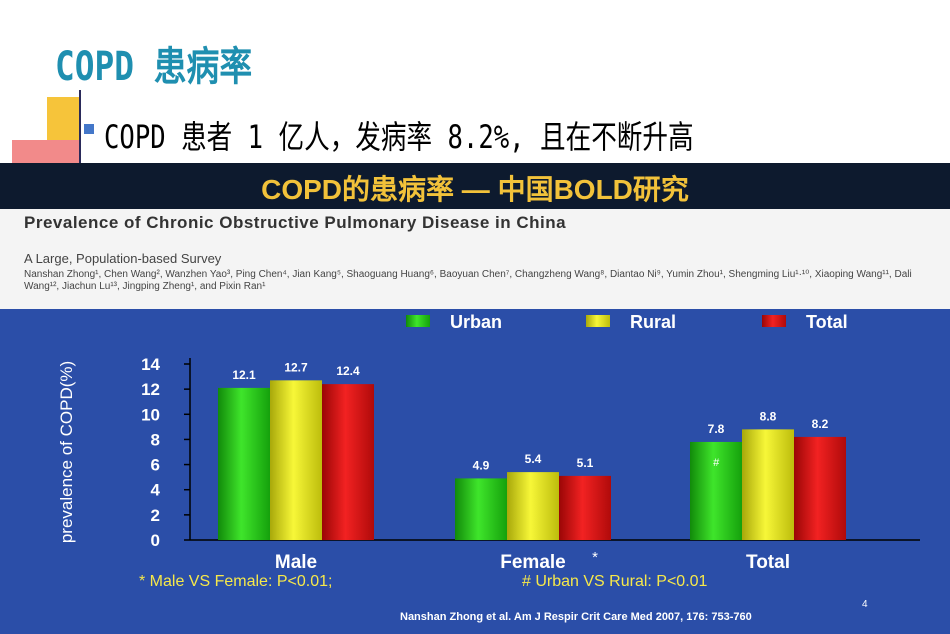 This screenshot has height=634, width=950. I want to click on banner-band, so click(475, 186).